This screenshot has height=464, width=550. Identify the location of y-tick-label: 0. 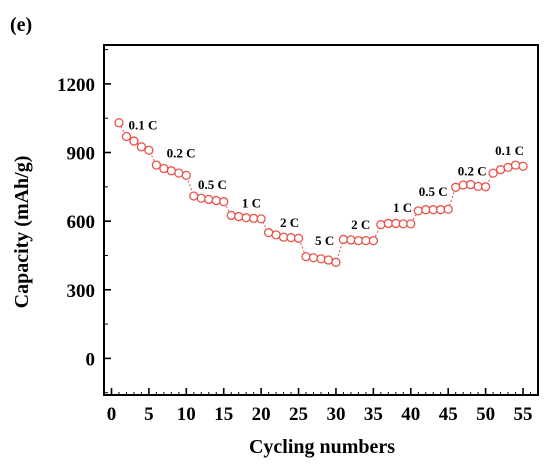
(91, 359).